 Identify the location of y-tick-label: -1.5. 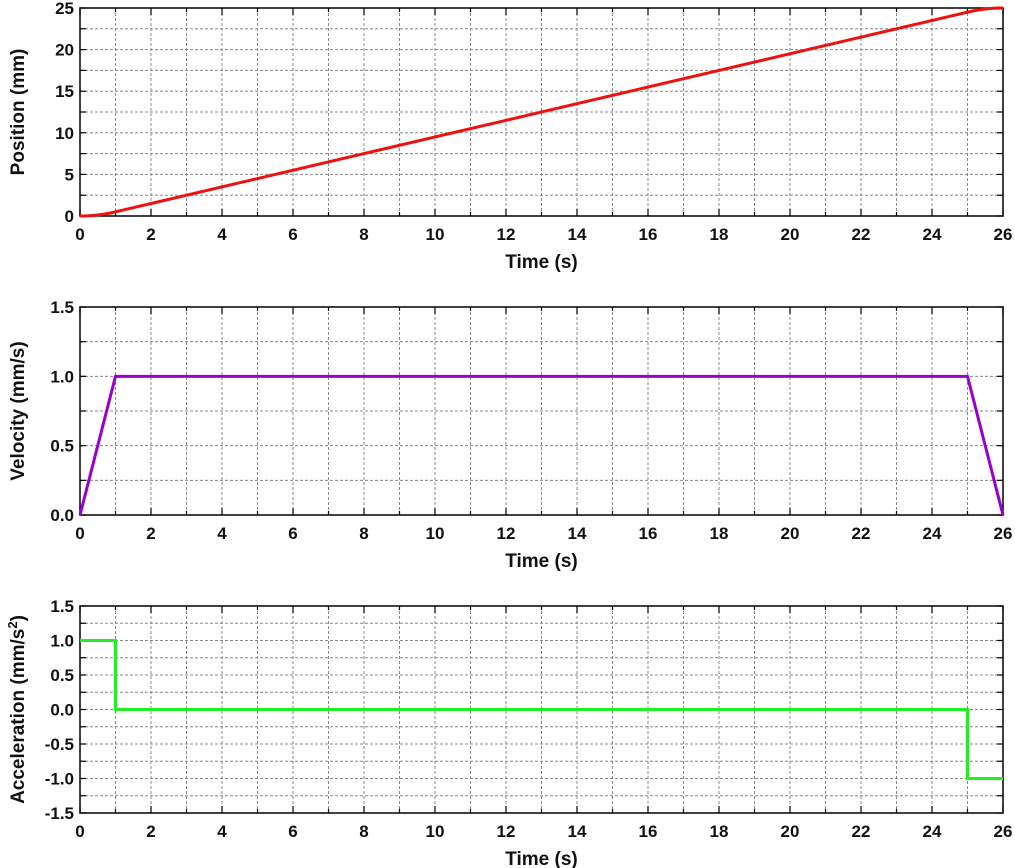
(59, 813).